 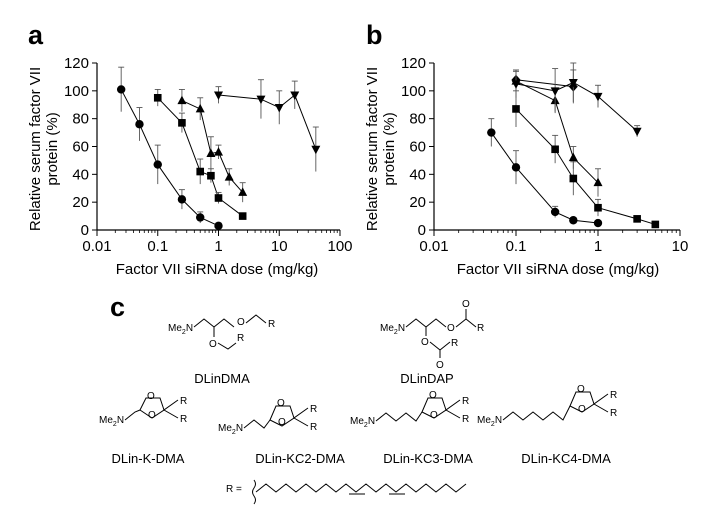 I want to click on chart-a-series, so click(x=218, y=148).